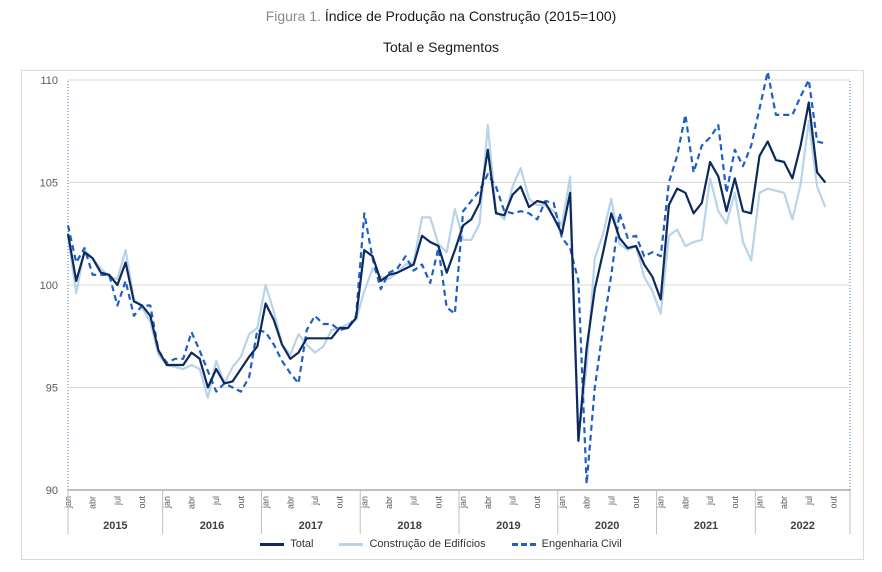  Describe the element at coordinates (311, 526) in the screenshot. I see `x-year-label: 2017` at that location.